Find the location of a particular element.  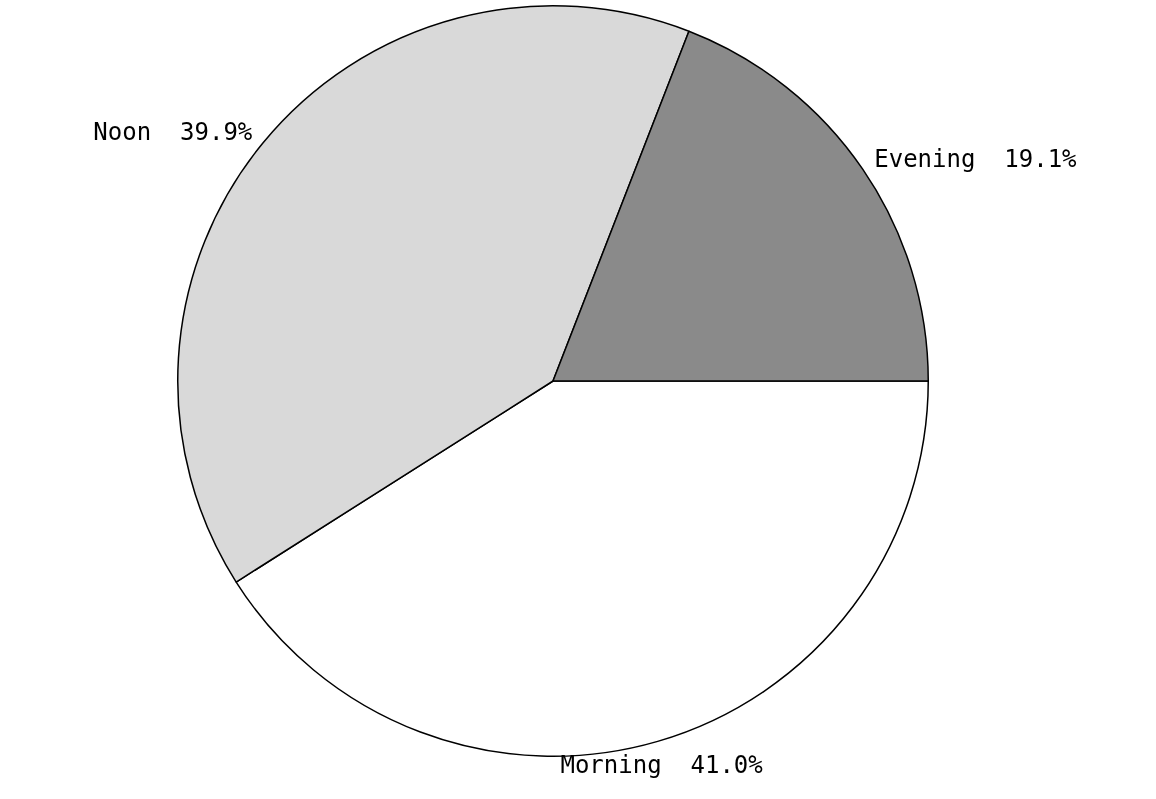

slice-label: Noon 39.9% is located at coordinates (173, 132).